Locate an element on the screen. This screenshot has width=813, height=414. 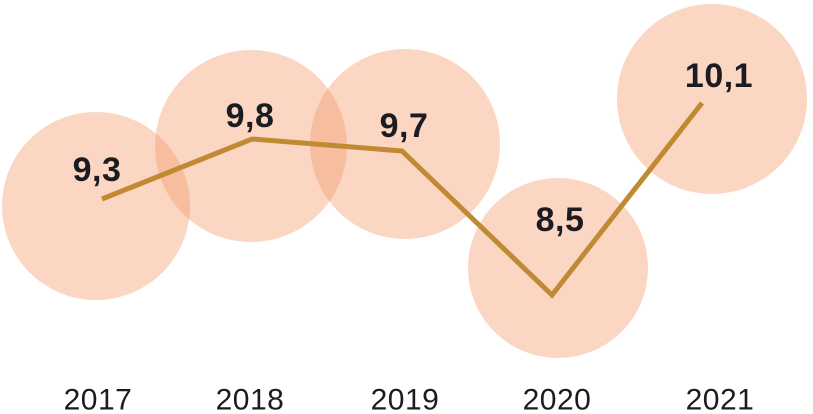
value-label-2018: 9,8 is located at coordinates (250, 116).